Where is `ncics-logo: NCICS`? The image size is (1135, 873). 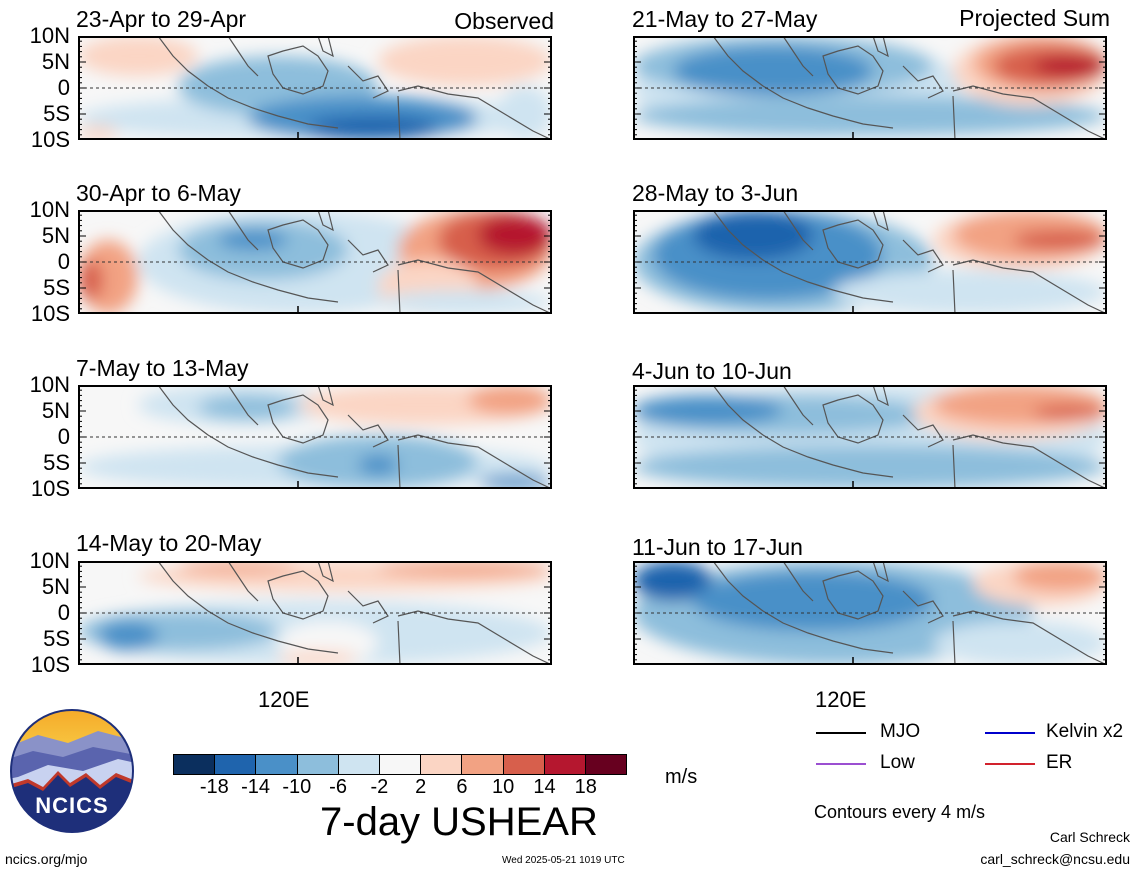 ncics-logo: NCICS is located at coordinates (72, 771).